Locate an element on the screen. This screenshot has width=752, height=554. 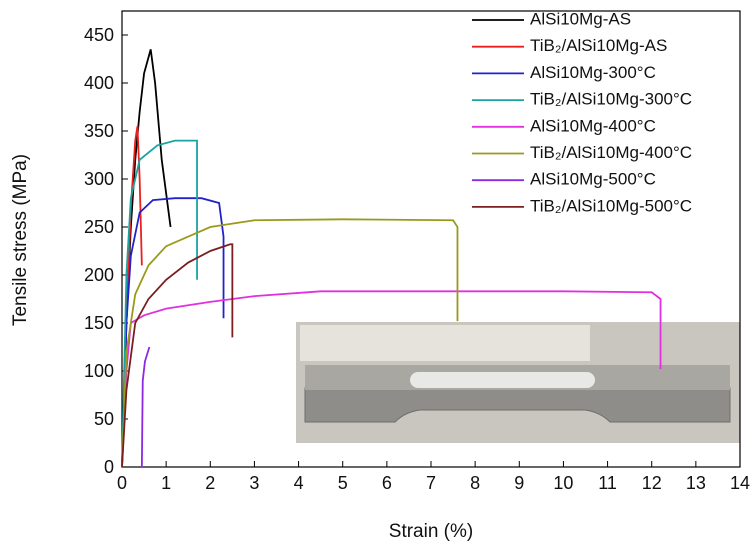
x-tick-label: 9 is located at coordinates (519, 483).